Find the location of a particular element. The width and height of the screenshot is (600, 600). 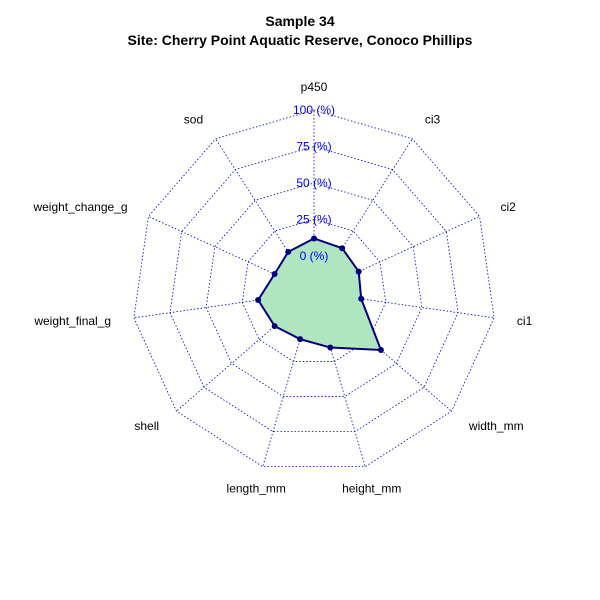

ring-label: 100 (%) is located at coordinates (314, 110).